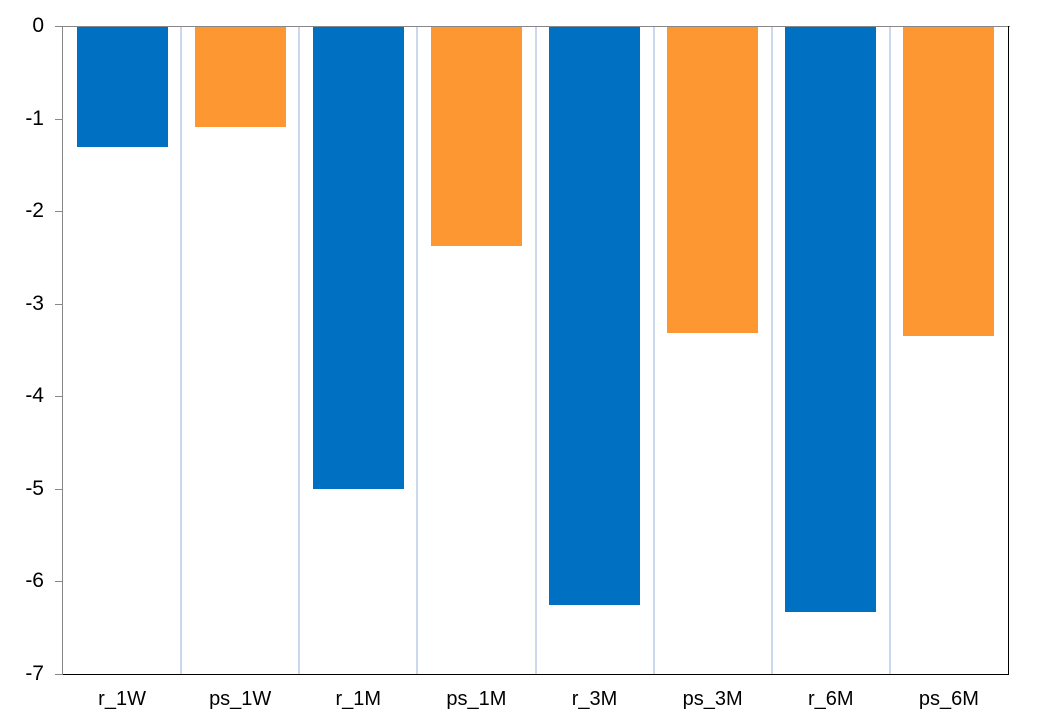  I want to click on x-category-label-ps_1M: ps_1M, so click(476, 699).